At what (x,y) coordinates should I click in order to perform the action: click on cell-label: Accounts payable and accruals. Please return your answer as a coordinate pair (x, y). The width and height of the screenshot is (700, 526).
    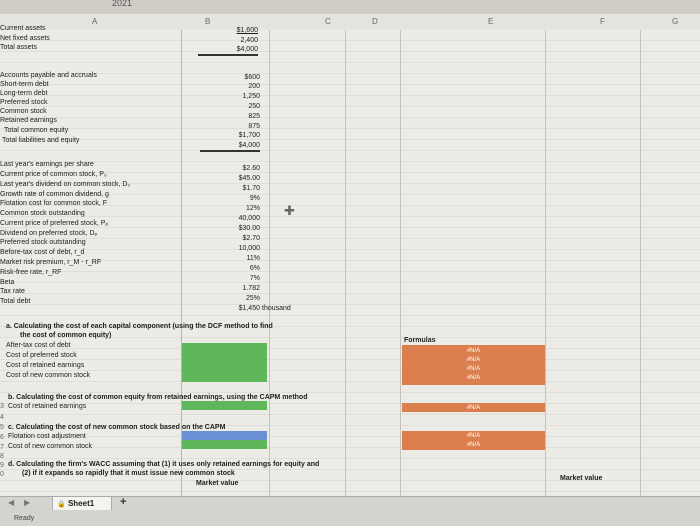
    Looking at the image, I should click on (48, 75).